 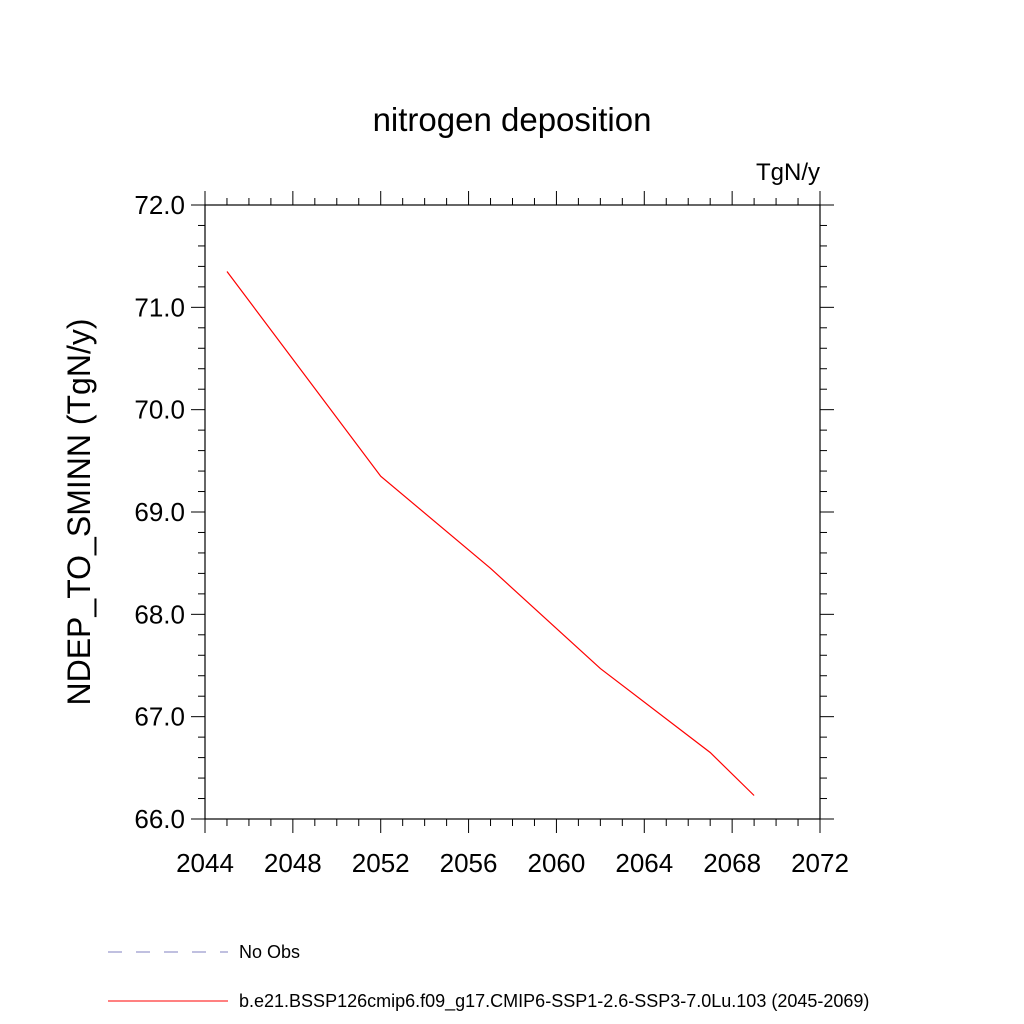 What do you see at coordinates (644, 863) in the screenshot?
I see `x-tick-label: 2064` at bounding box center [644, 863].